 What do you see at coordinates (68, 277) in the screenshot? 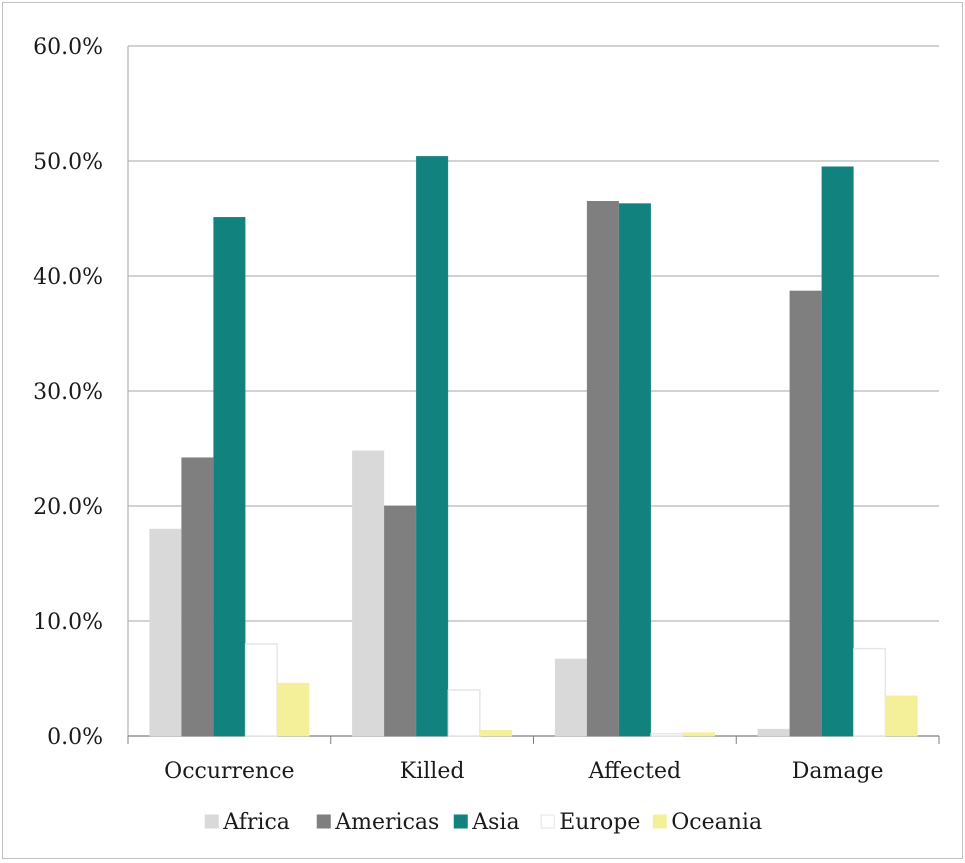
I see `y-tick-label: 40.0%` at bounding box center [68, 277].